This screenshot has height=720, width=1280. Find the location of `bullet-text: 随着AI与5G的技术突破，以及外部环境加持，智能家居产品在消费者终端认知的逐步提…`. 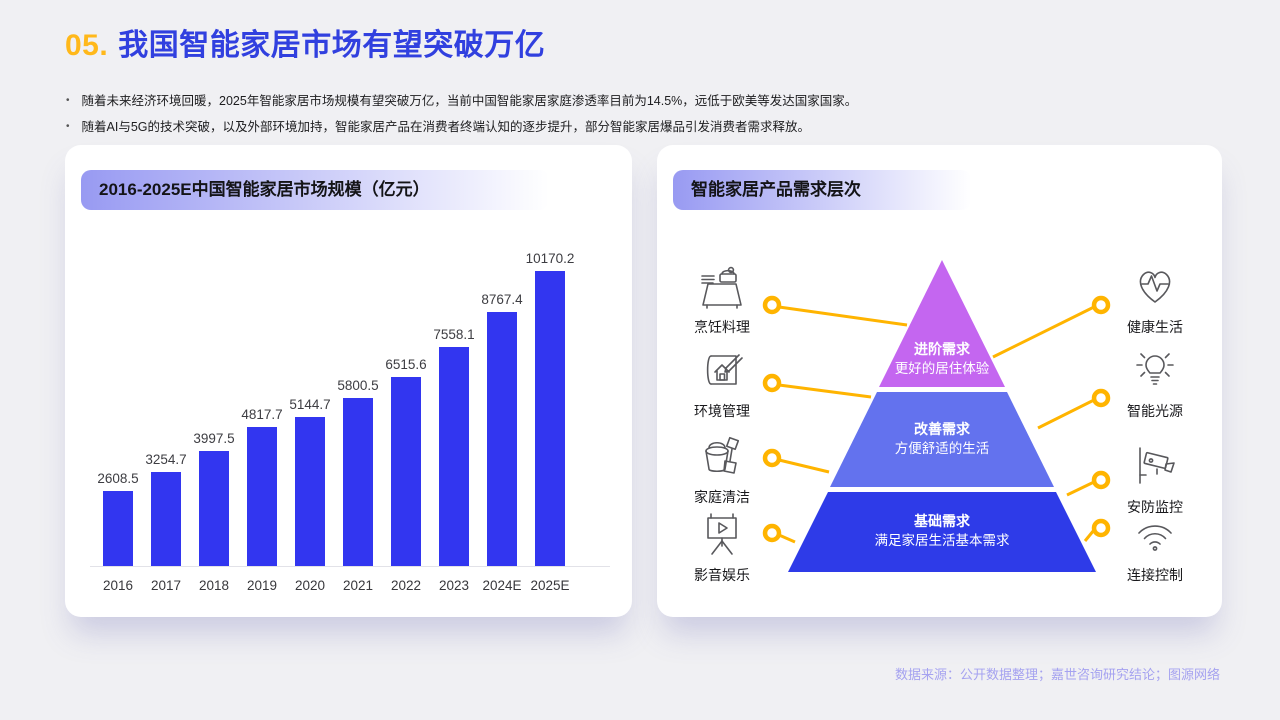

bullet-text: 随着AI与5G的技术突破，以及外部环境加持，智能家居产品在消费者终端认知的逐步提… is located at coordinates (446, 127).